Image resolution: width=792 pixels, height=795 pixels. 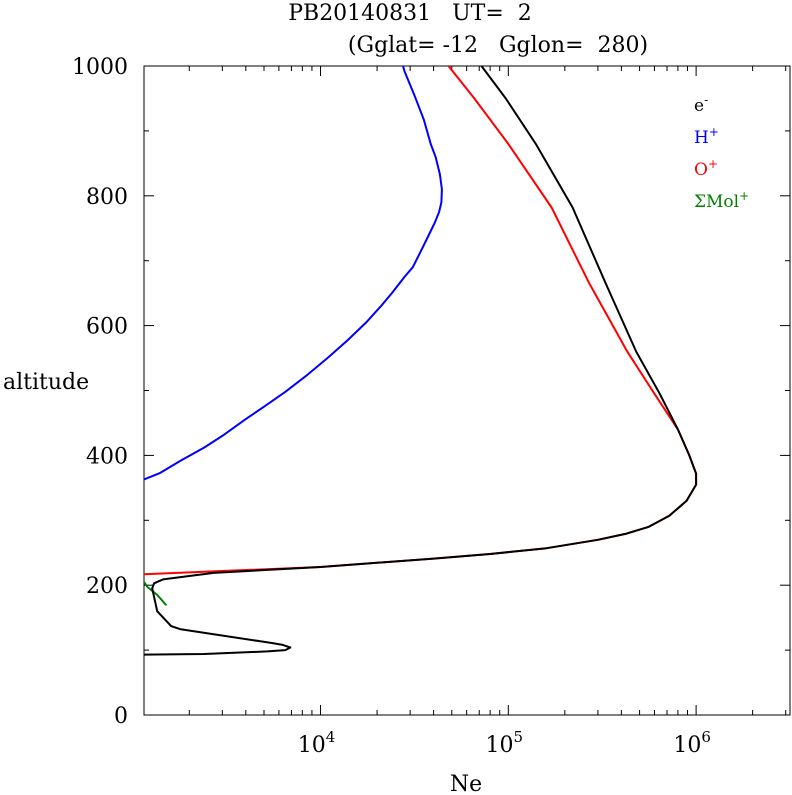 I want to click on y-axis-label: altitude, so click(x=46, y=382).